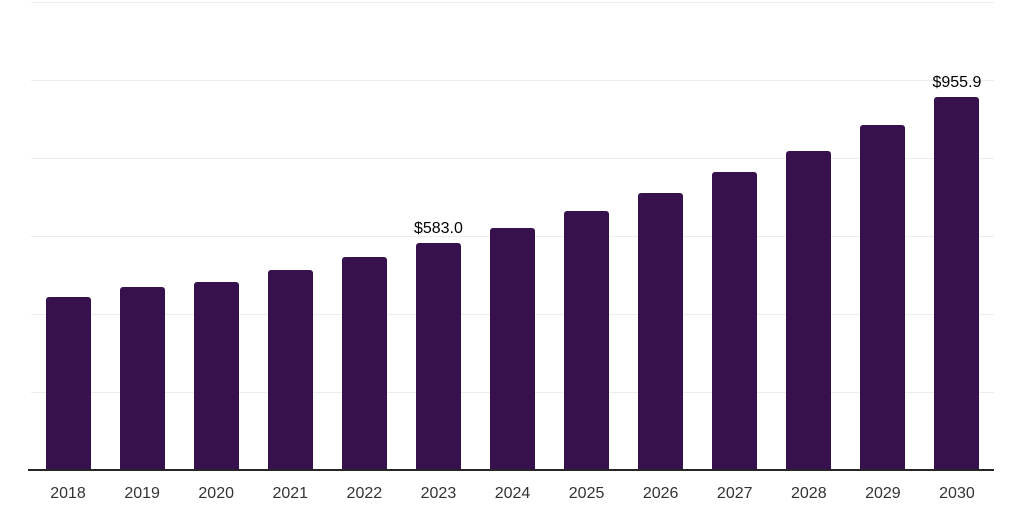 This screenshot has width=1024, height=512. I want to click on x-tick-label-2024: 2024, so click(512, 493).